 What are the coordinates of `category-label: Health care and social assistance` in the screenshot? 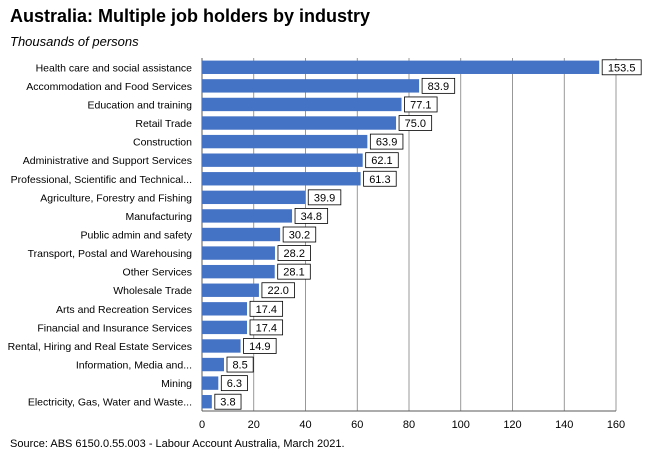 It's located at (114, 68).